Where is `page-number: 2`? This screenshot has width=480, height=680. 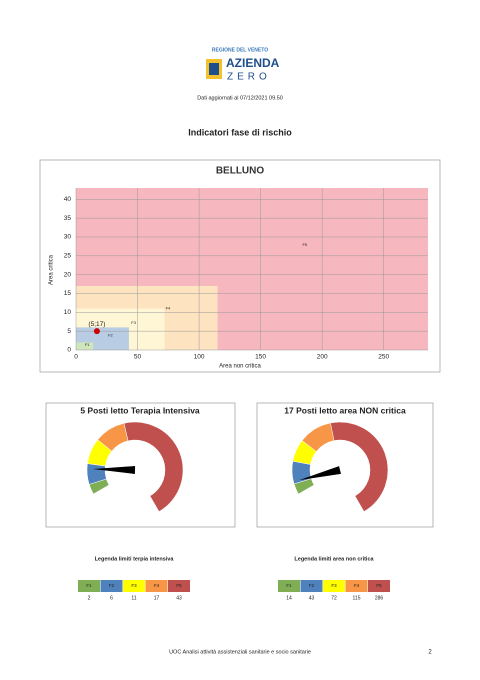
page-number: 2 is located at coordinates (430, 653).